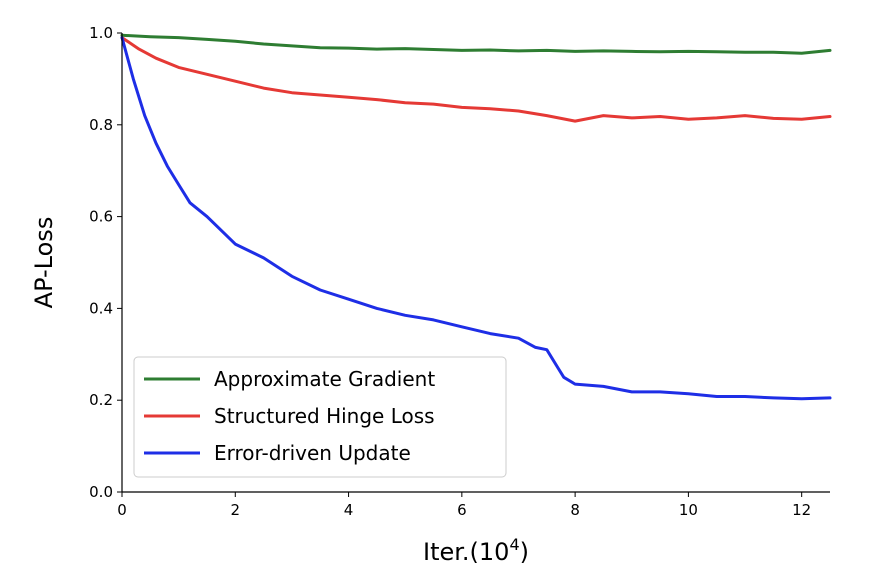 The height and width of the screenshot is (586, 890). What do you see at coordinates (44, 263) in the screenshot?
I see `y-axis-label: AP-Loss` at bounding box center [44, 263].